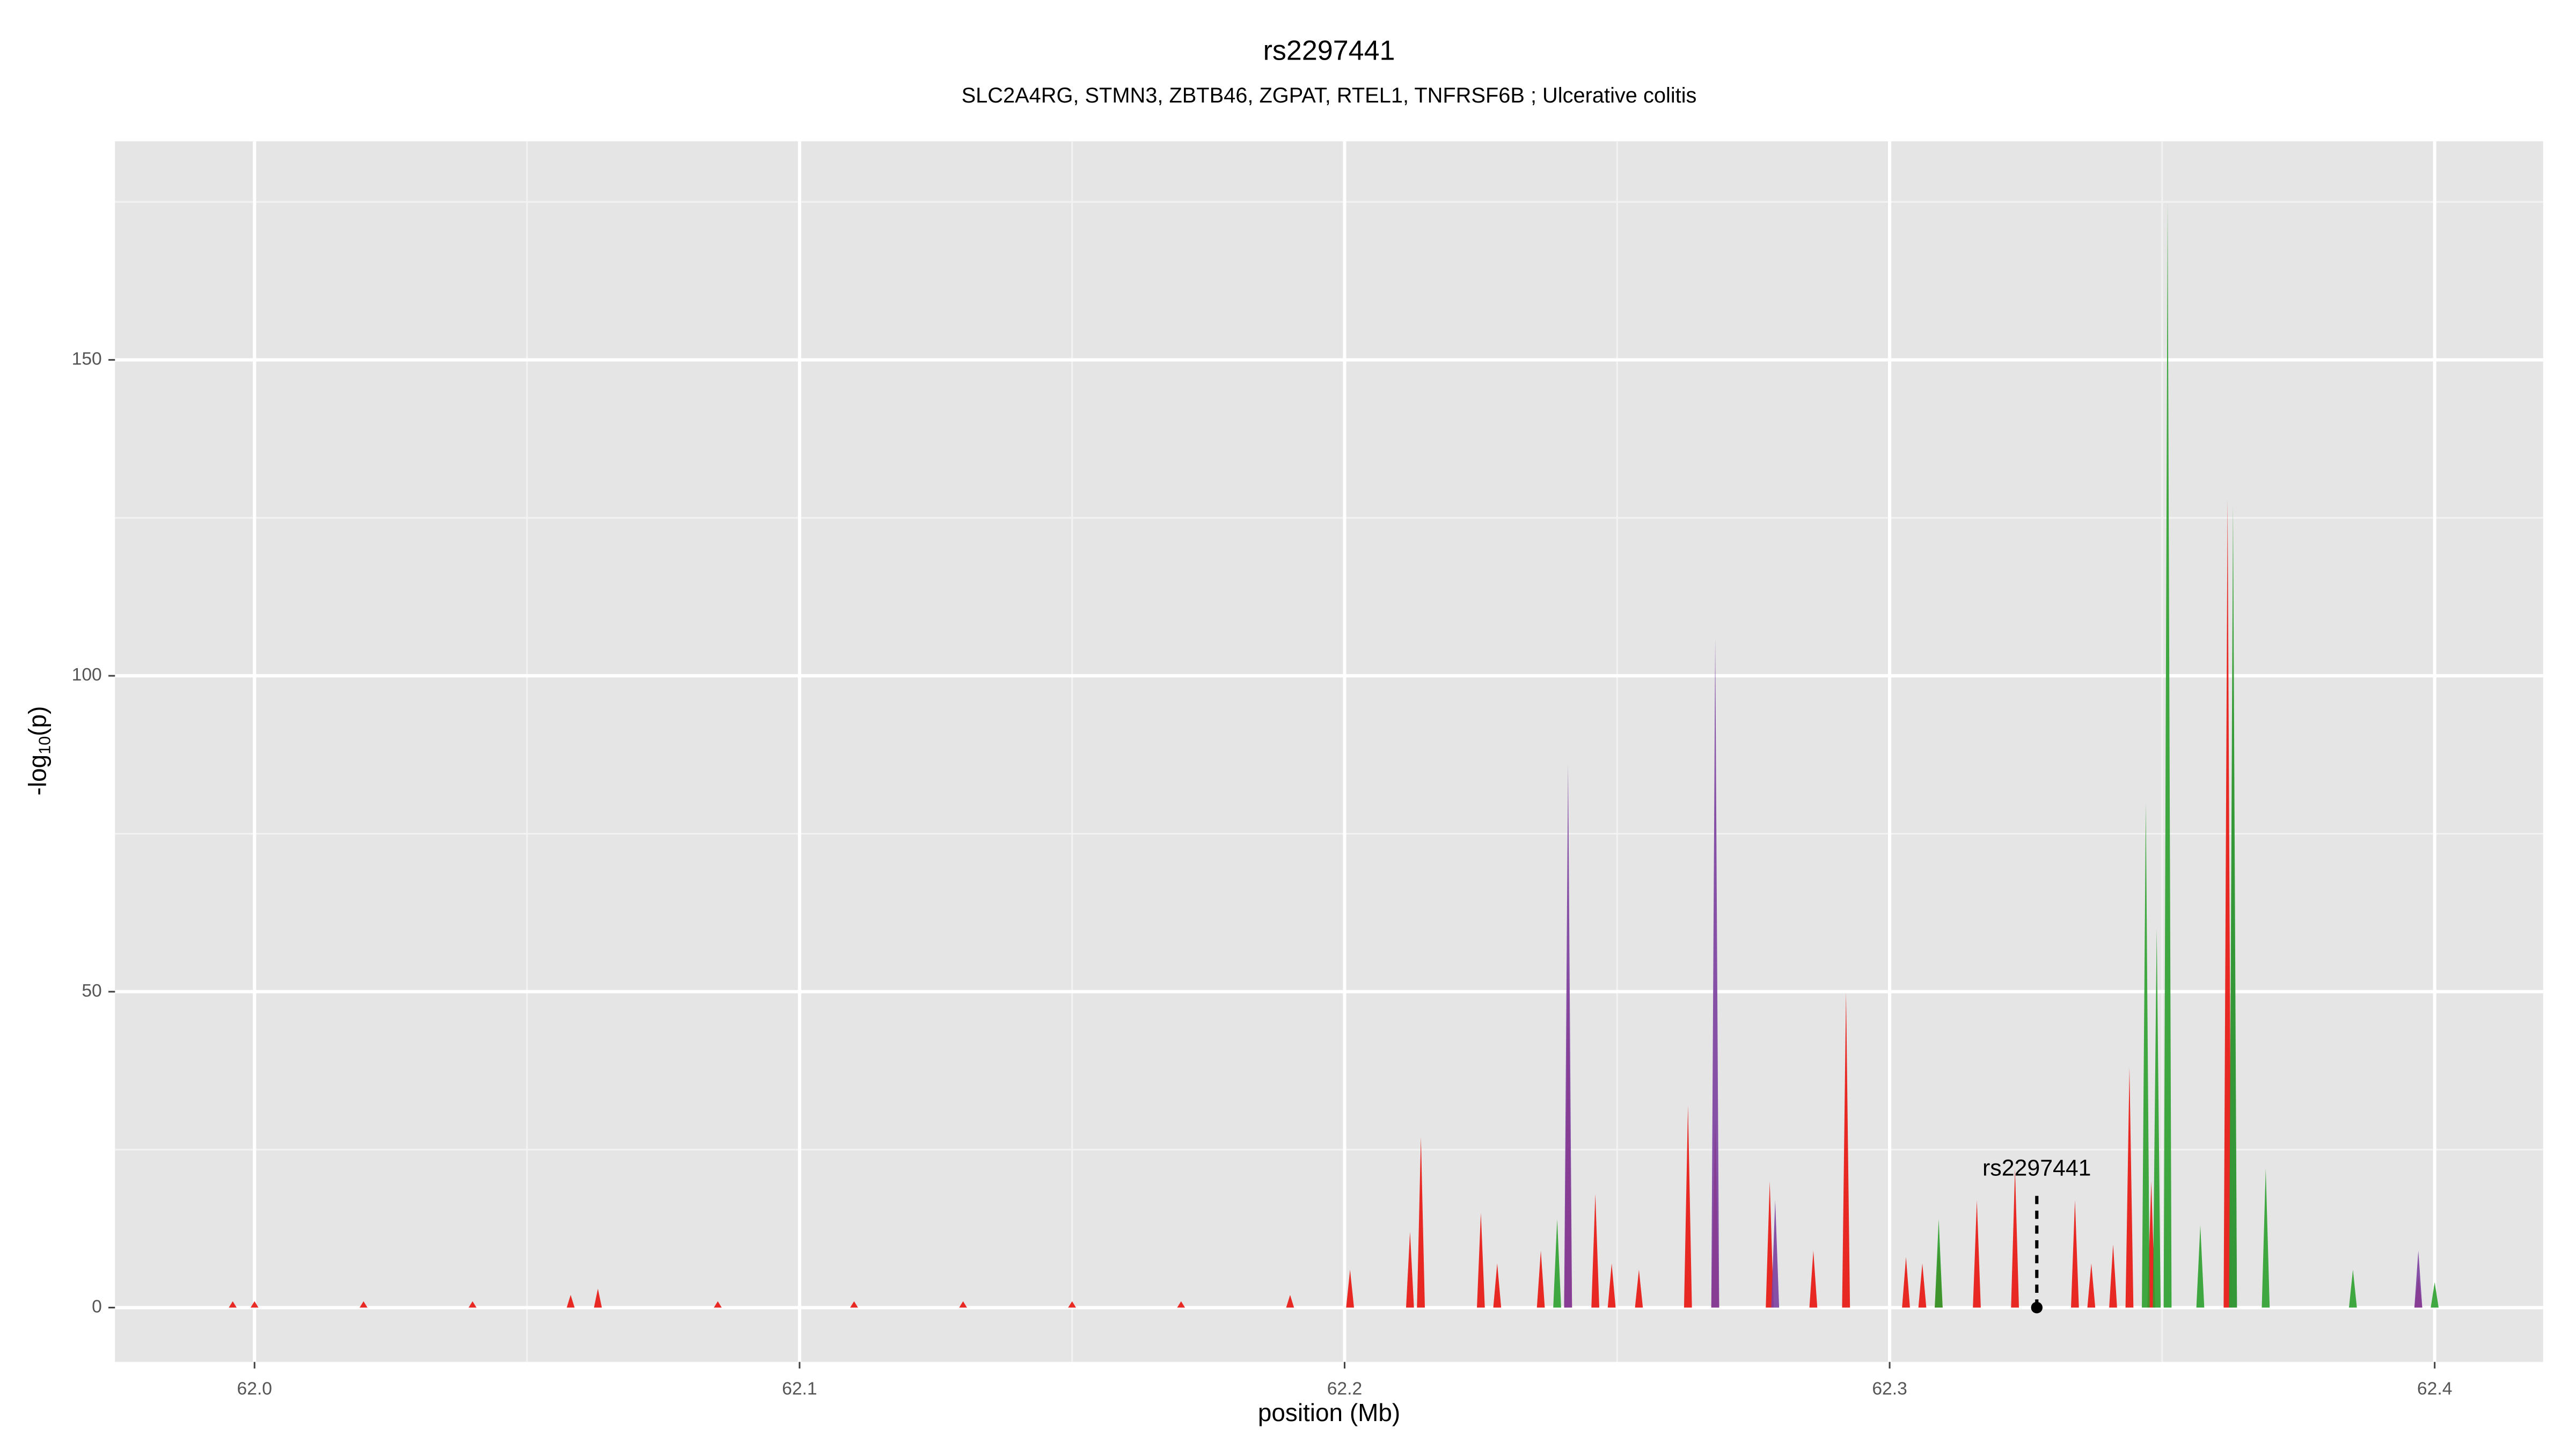  Describe the element at coordinates (799, 1389) in the screenshot. I see `x-tick-label: 62.1` at that location.